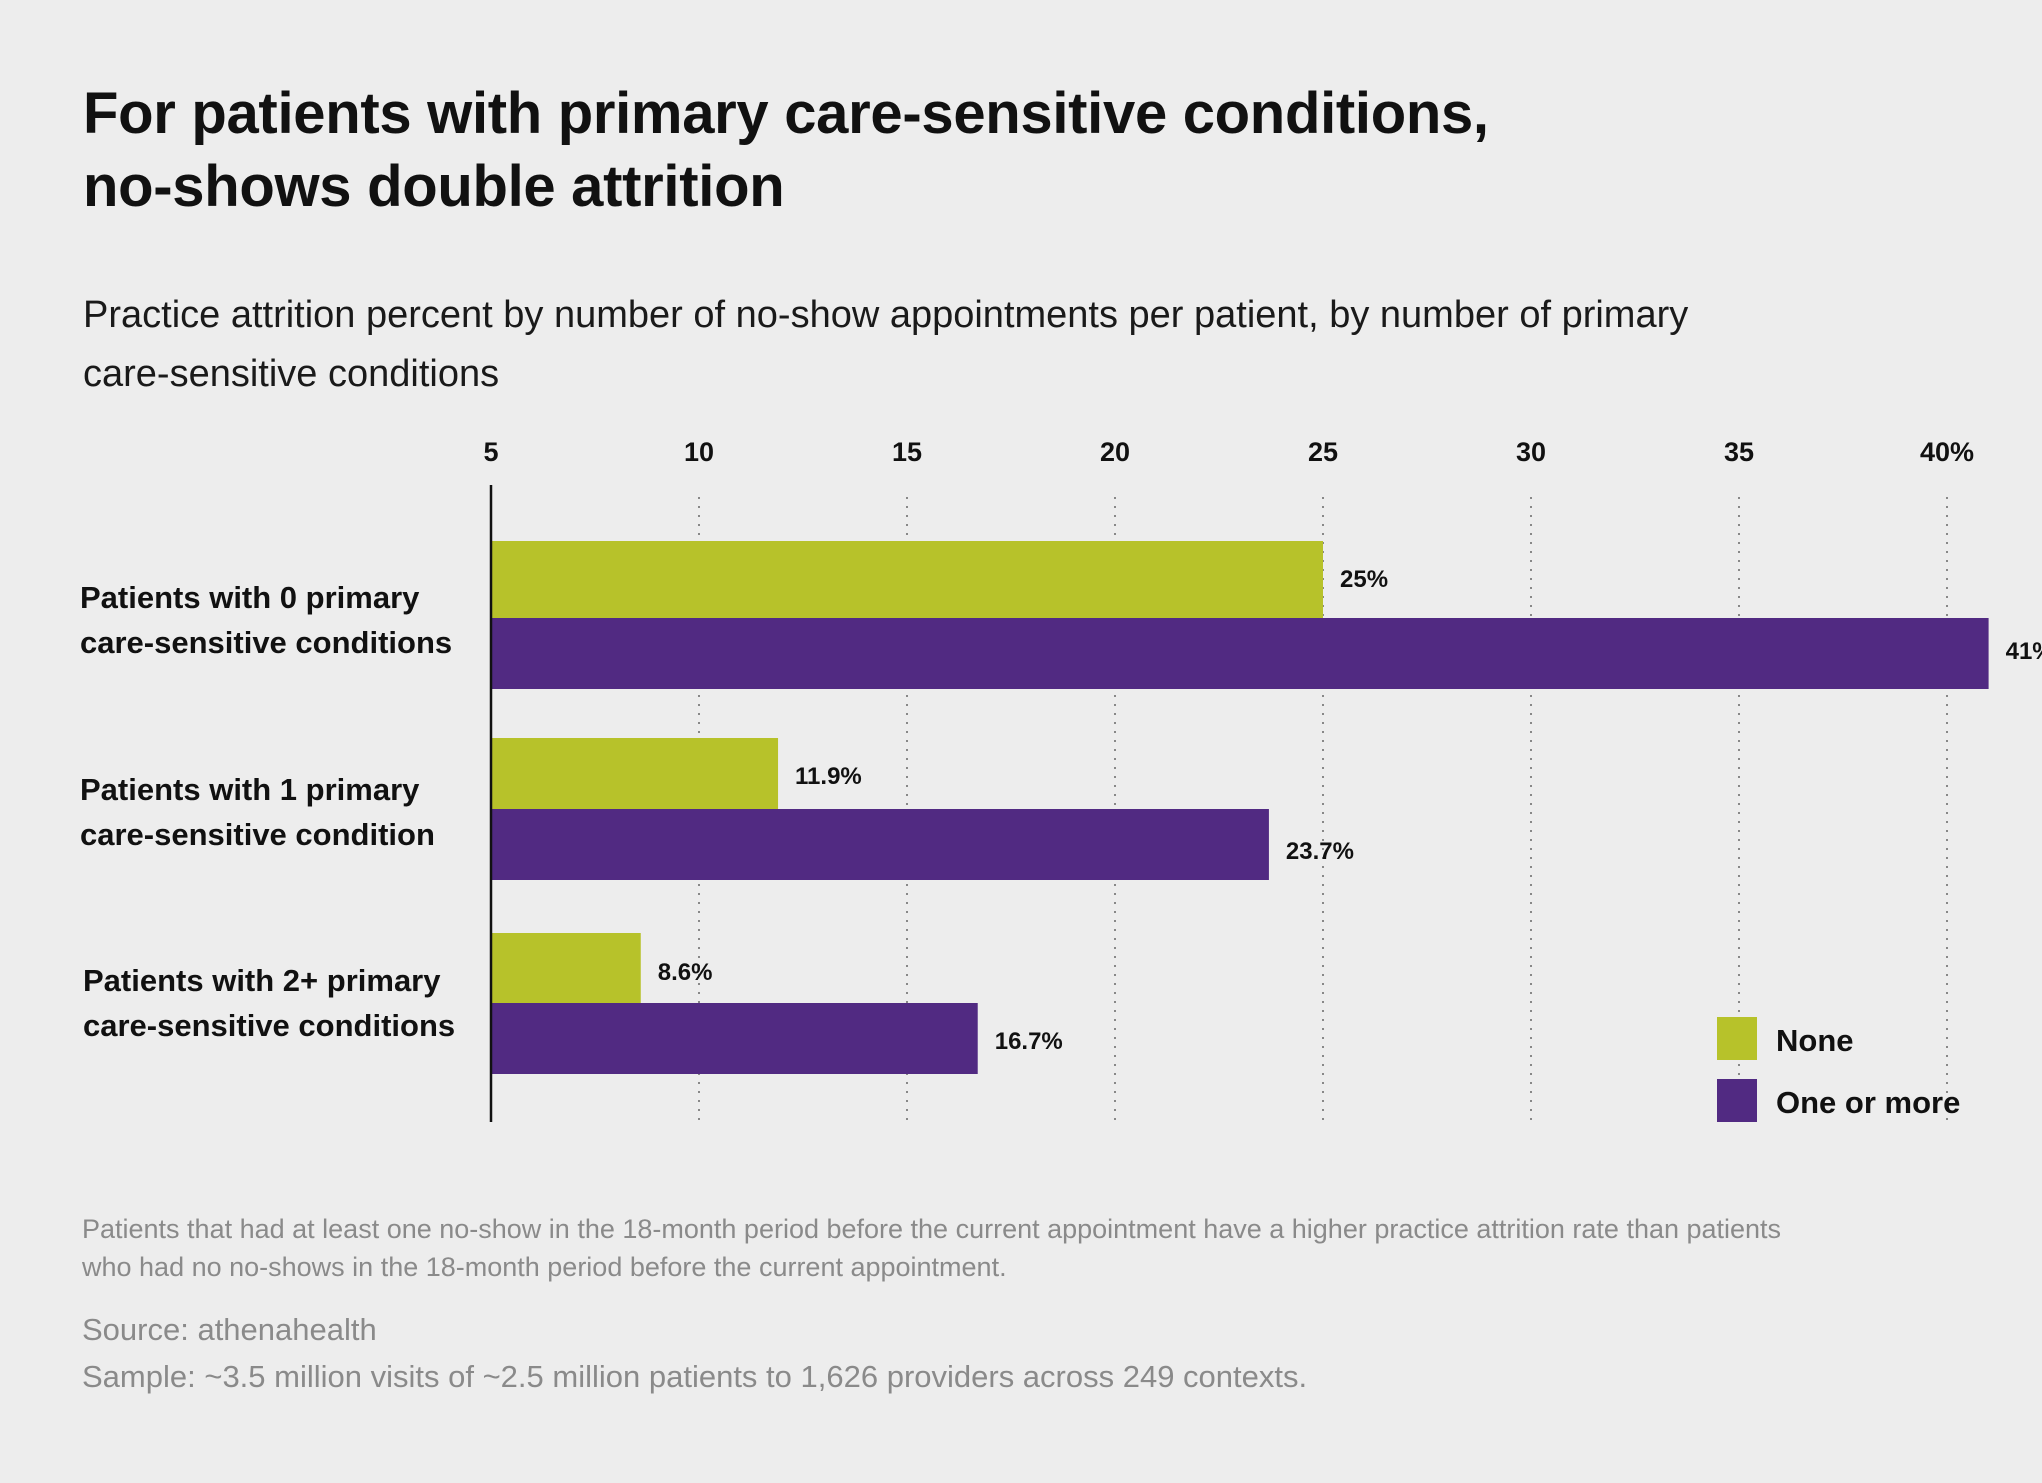  I want to click on chart-subtitle-line-2: care-sensitive conditions, so click(291, 373).